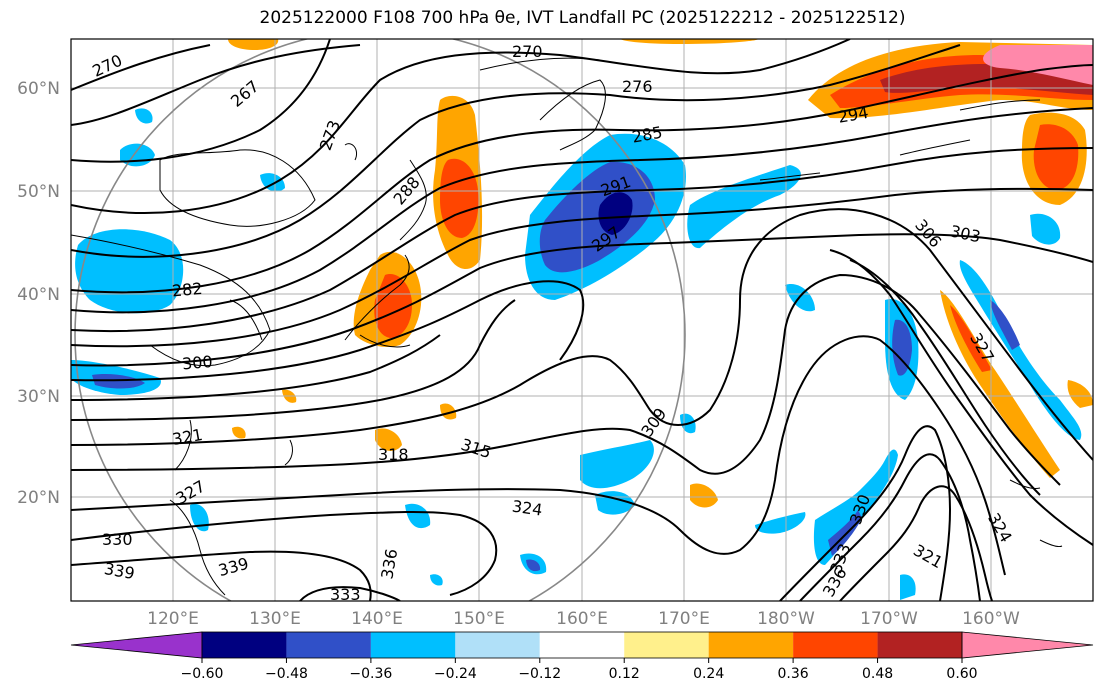 Image resolution: width=1105 pixels, height=694 pixels. I want to click on colorbar-tick-label: −0.12, so click(539, 674).